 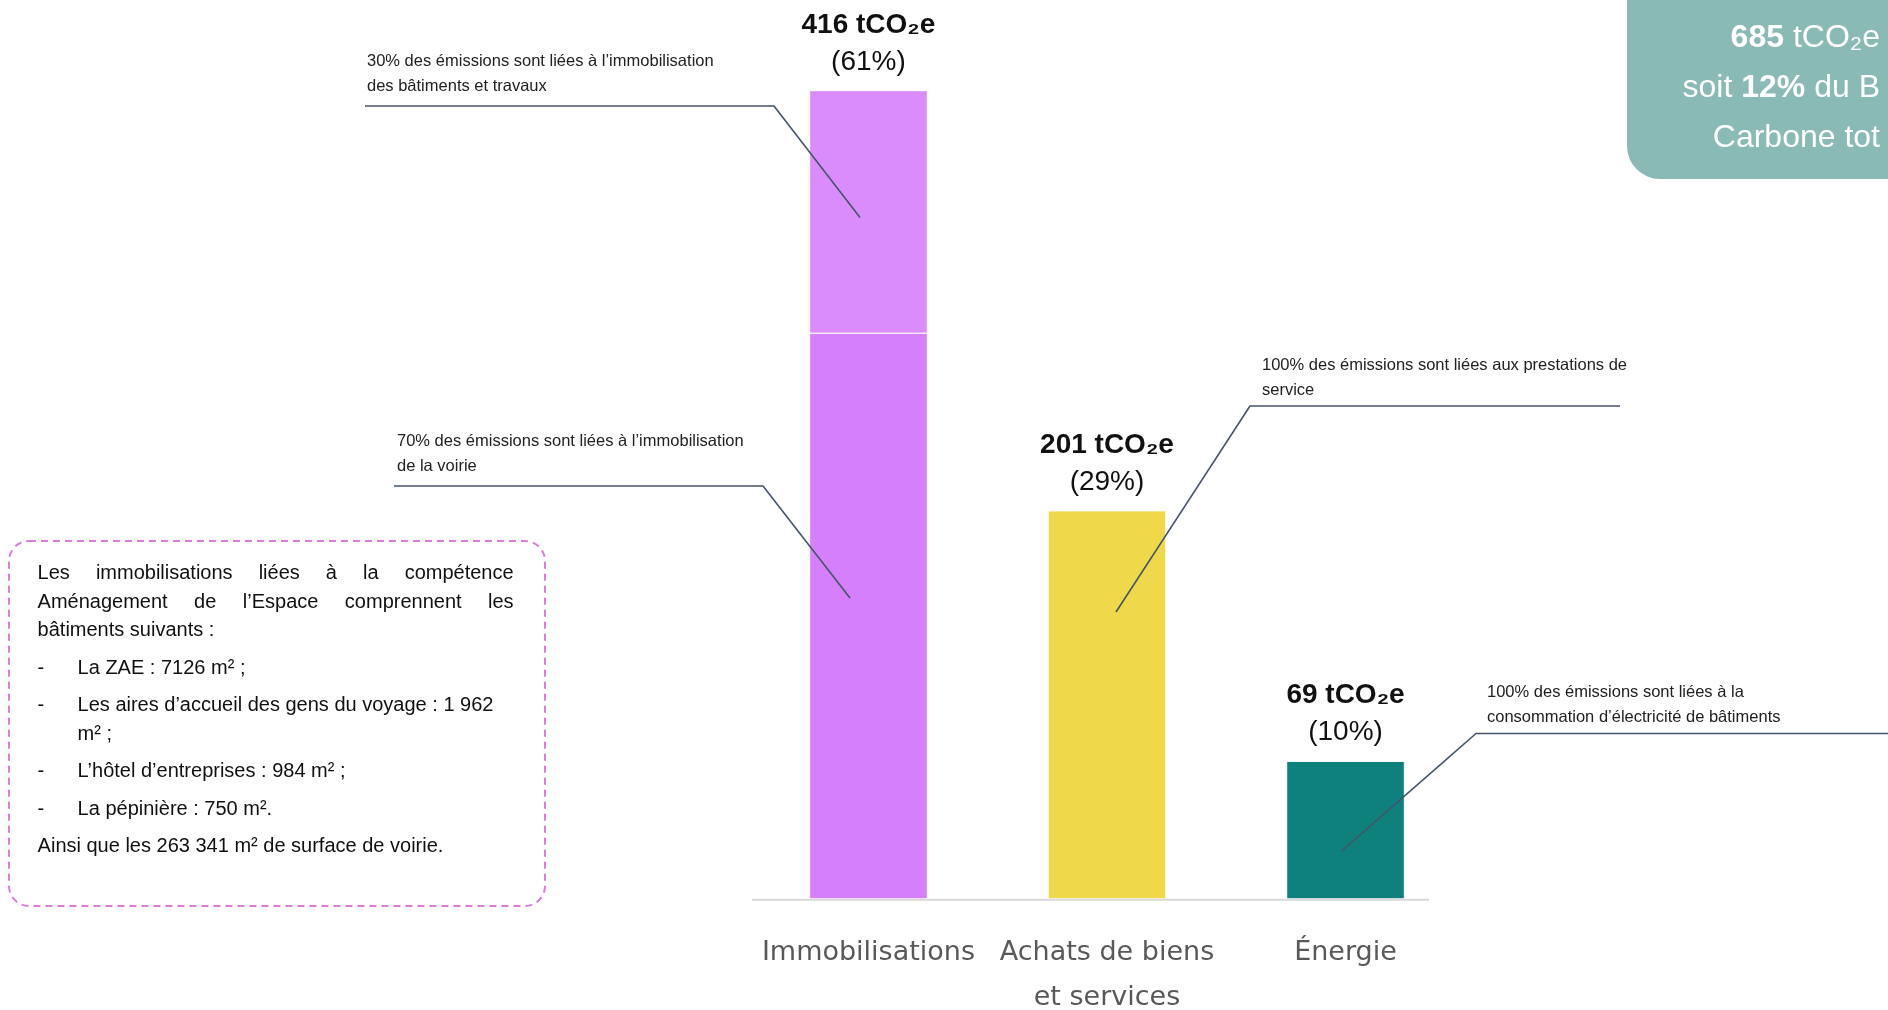 I want to click on total-label: 69 tCO₂e (10%), so click(x=1345, y=712).